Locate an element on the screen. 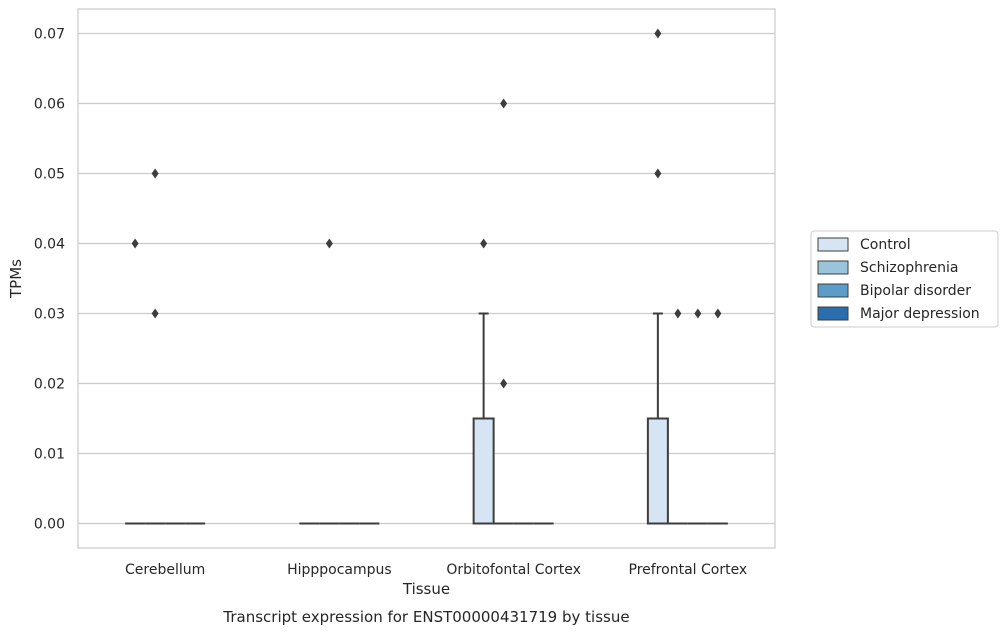 The height and width of the screenshot is (634, 1007). x-tick-label: Prefrontal Cortex is located at coordinates (688, 570).